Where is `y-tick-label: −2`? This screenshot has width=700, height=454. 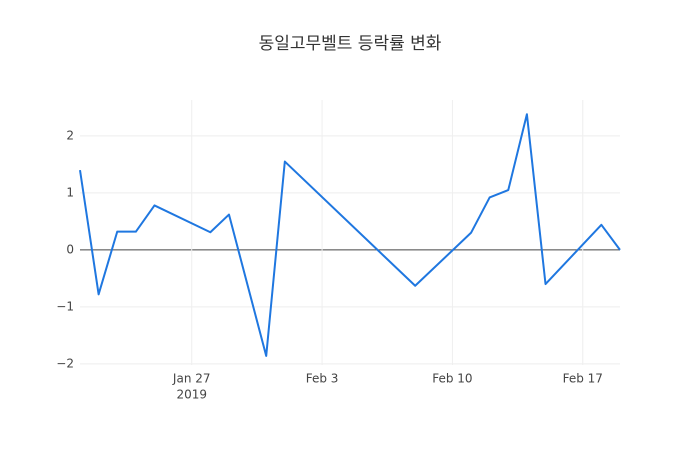
y-tick-label: −2 is located at coordinates (65, 363).